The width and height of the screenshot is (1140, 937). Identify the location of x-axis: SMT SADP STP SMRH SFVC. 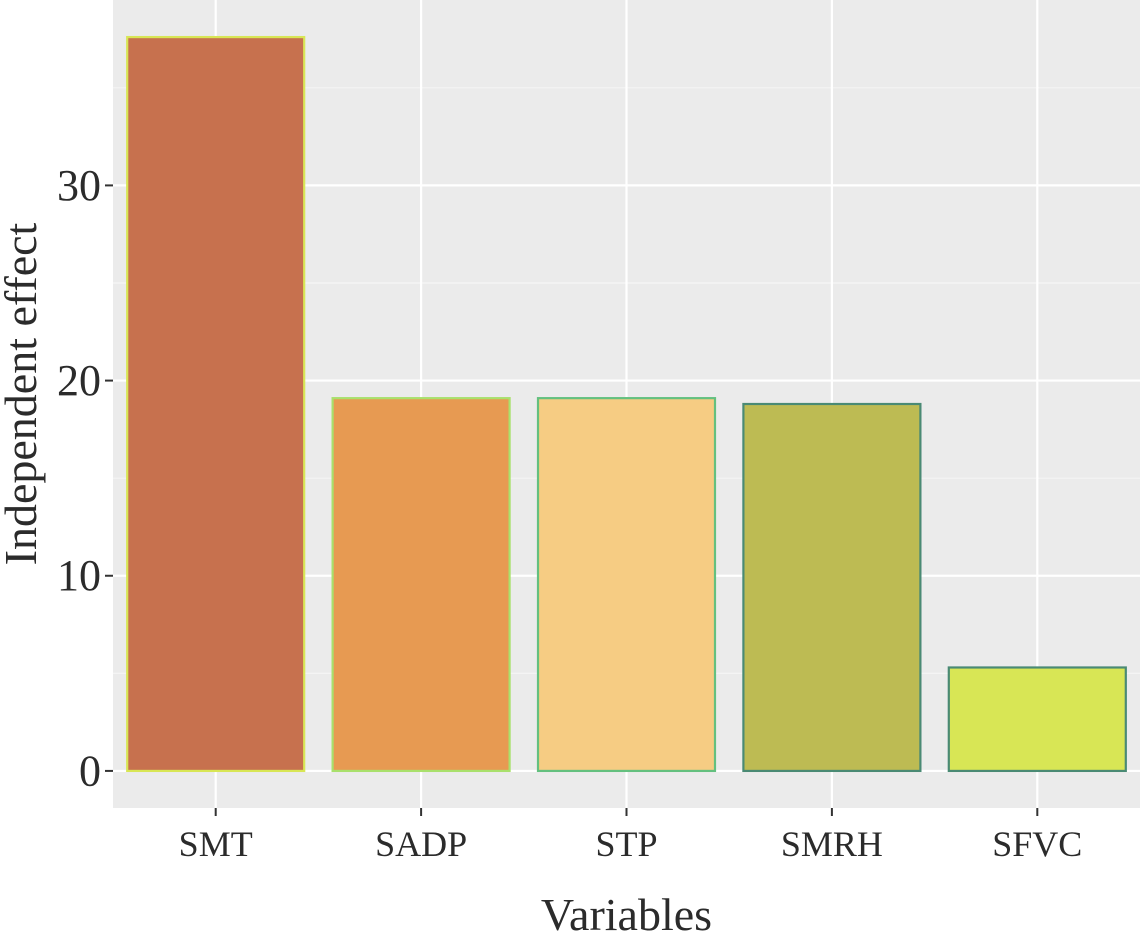
(630, 836).